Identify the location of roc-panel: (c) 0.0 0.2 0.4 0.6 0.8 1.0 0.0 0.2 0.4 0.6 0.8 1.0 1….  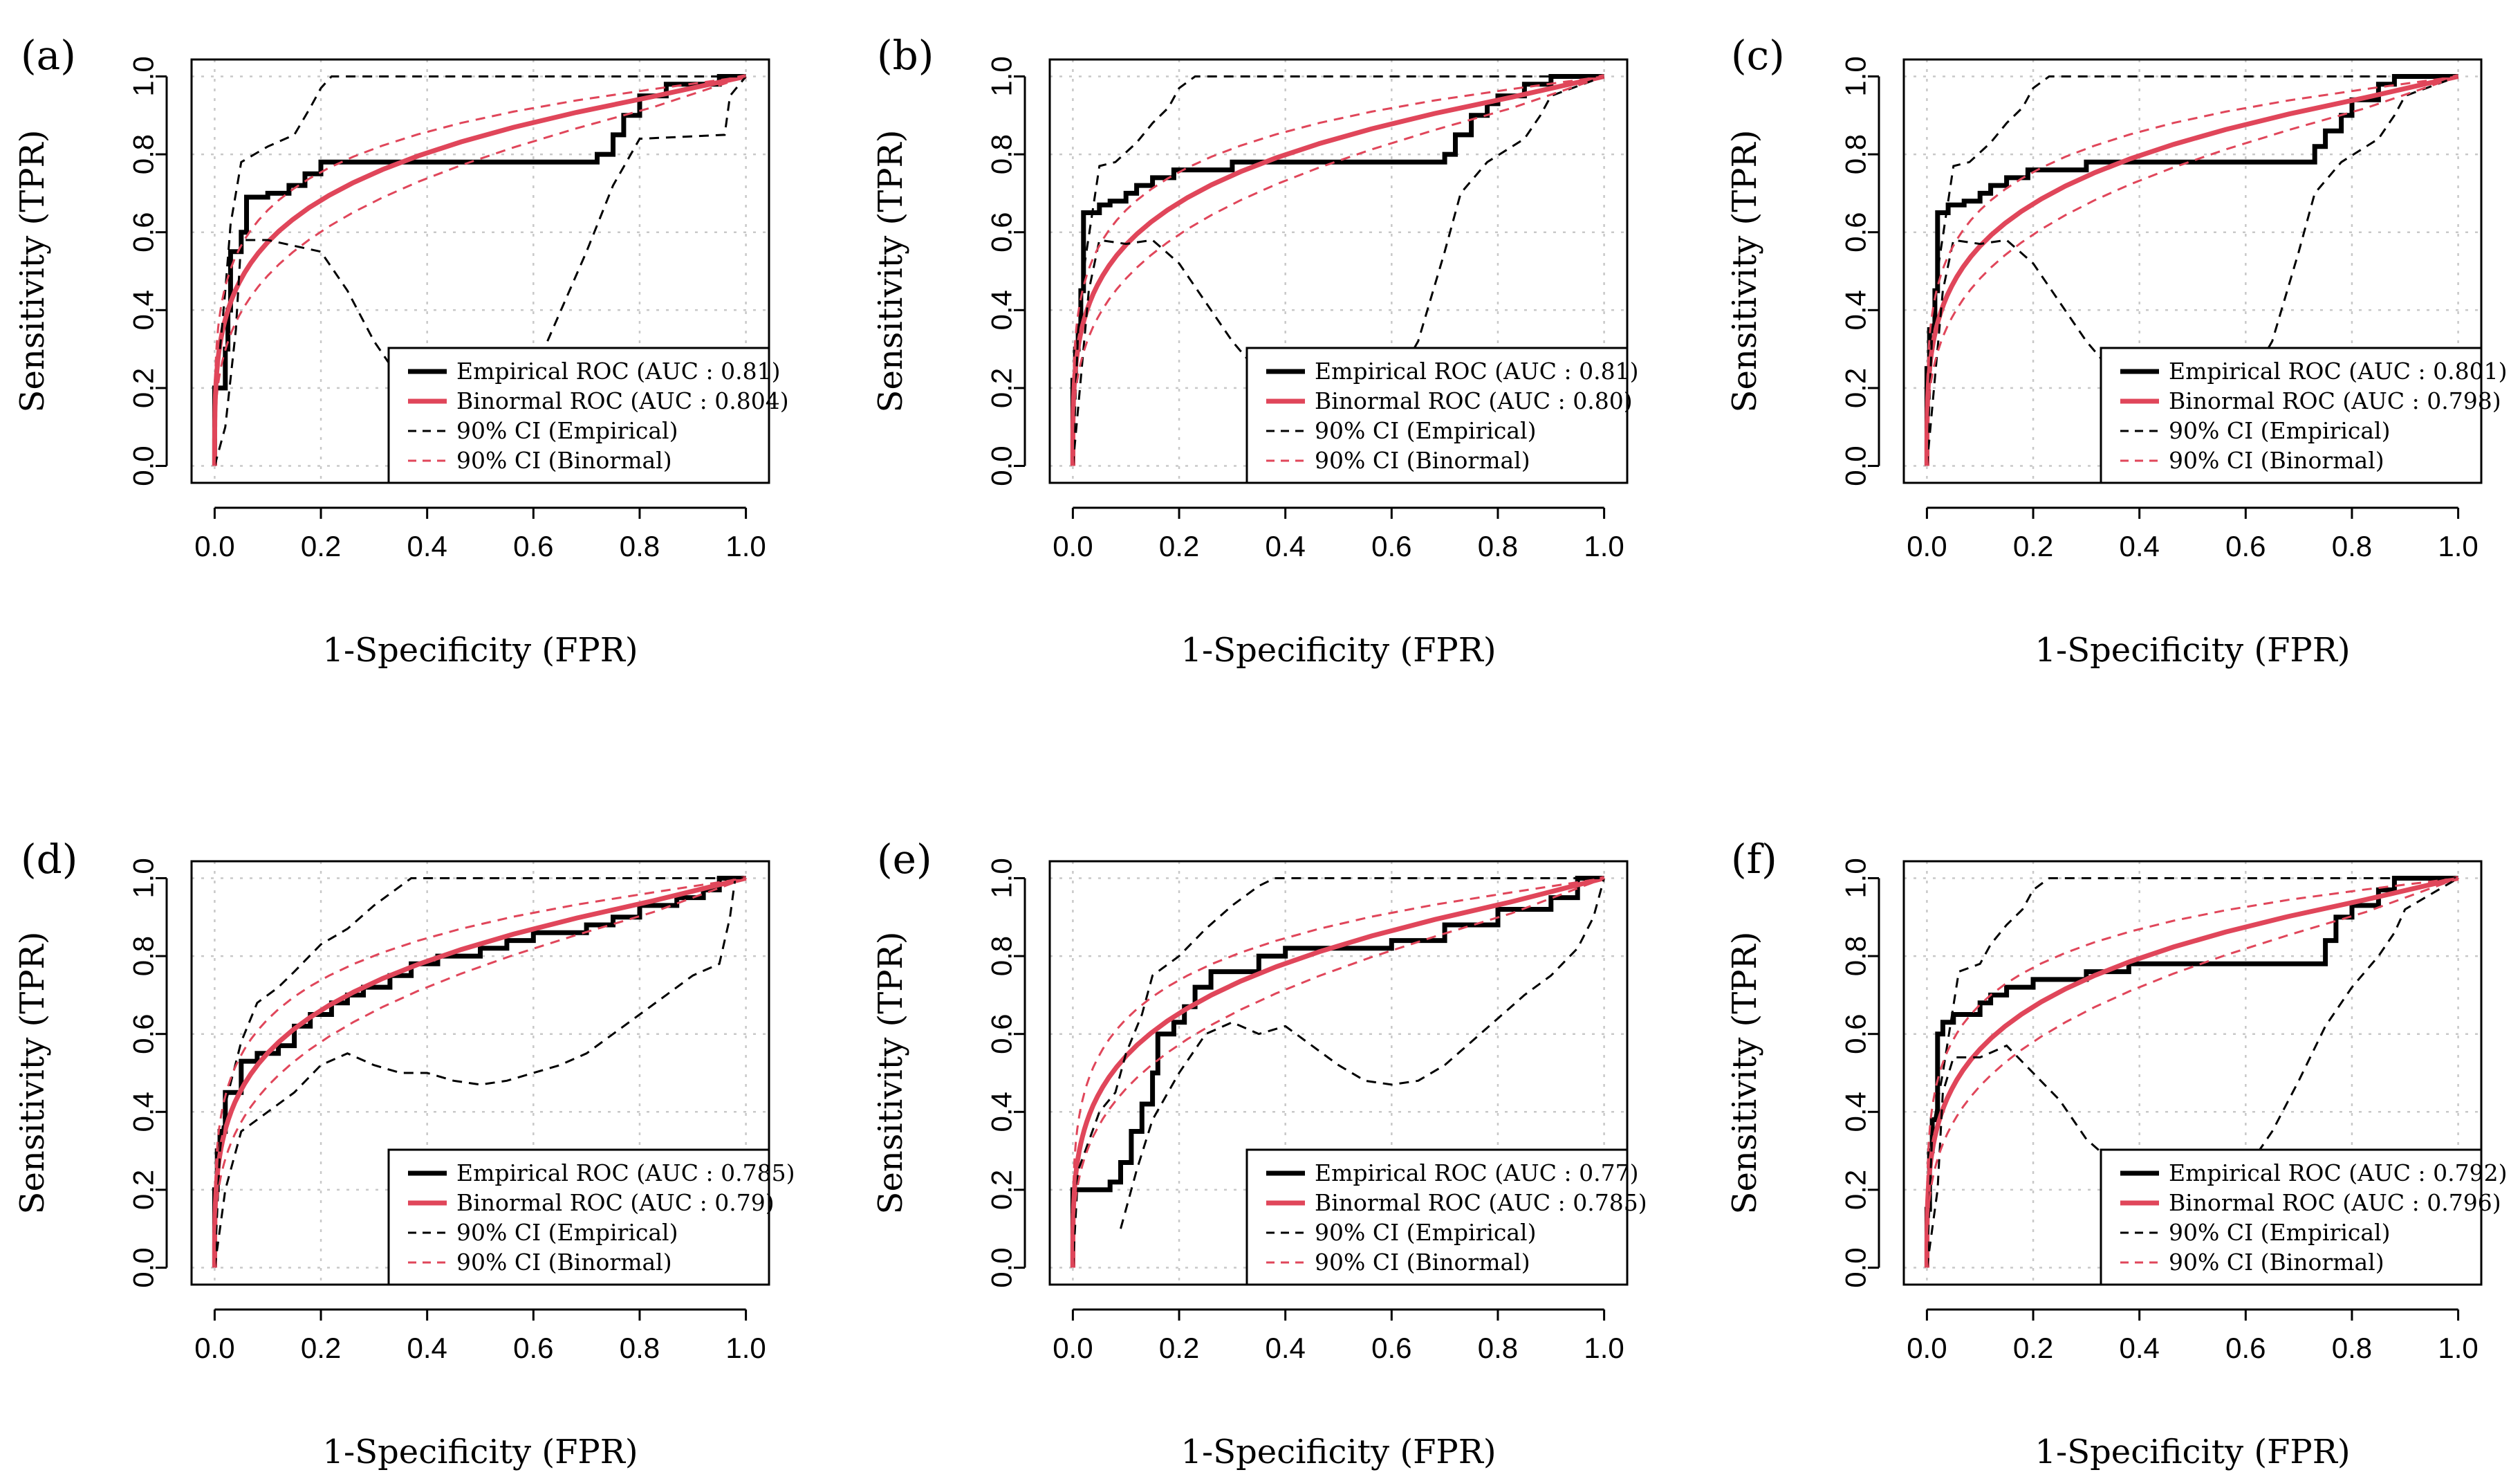
(2116, 351).